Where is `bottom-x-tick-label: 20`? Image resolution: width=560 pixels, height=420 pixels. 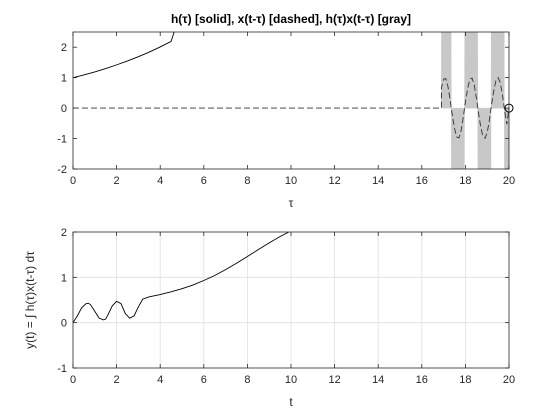 bottom-x-tick-label: 20 is located at coordinates (509, 380).